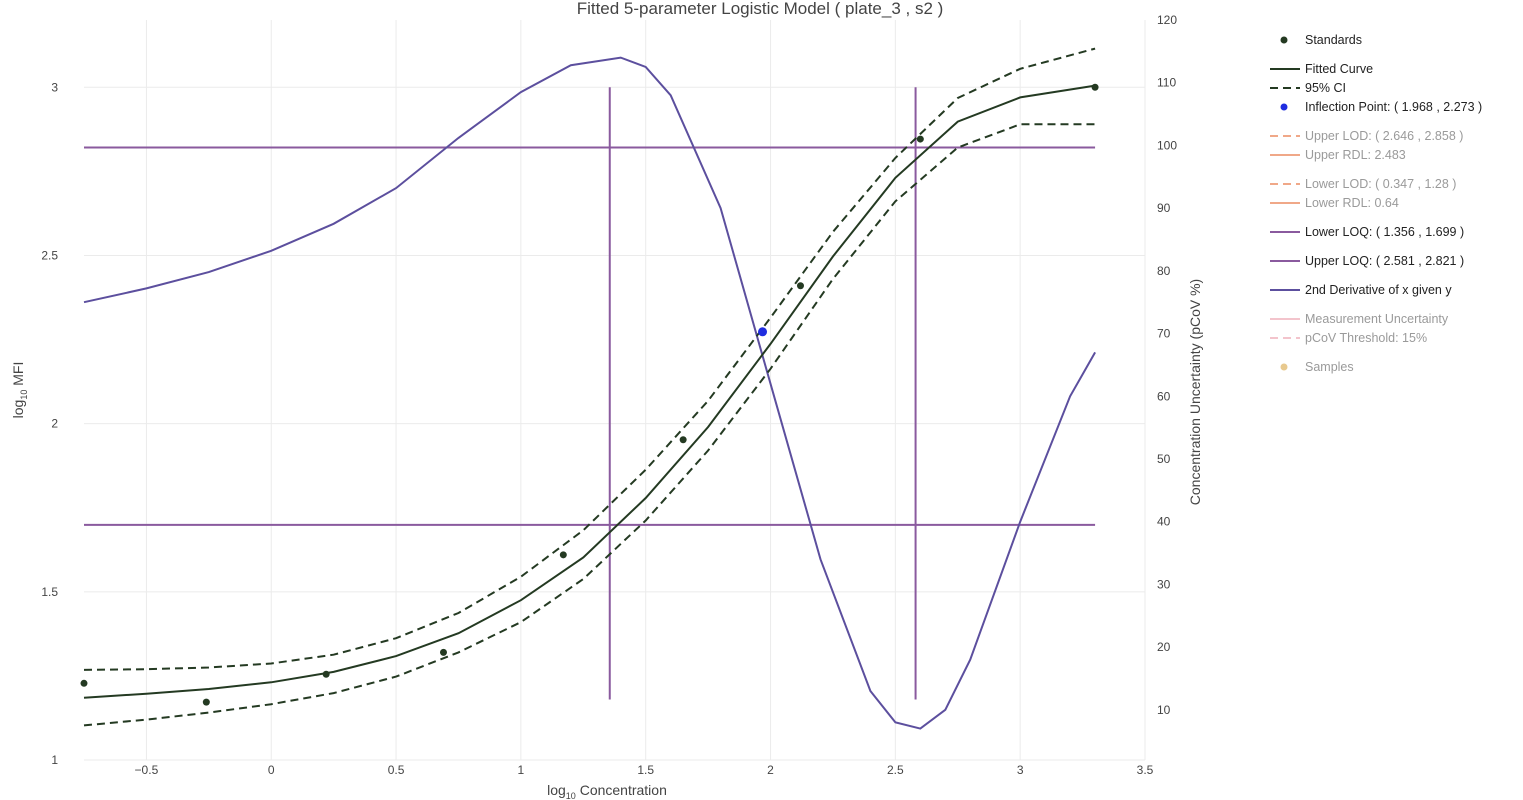  Describe the element at coordinates (1366, 338) in the screenshot. I see `legend-label: pCoV Threshold: 15%` at that location.